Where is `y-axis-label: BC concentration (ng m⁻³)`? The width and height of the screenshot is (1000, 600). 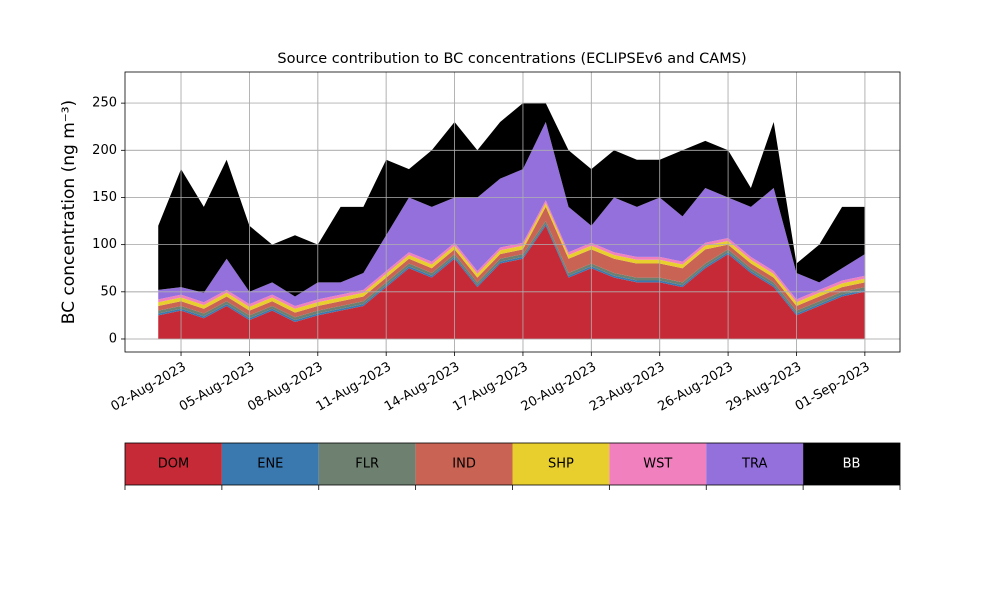 y-axis-label: BC concentration (ng m⁻³) is located at coordinates (69, 212).